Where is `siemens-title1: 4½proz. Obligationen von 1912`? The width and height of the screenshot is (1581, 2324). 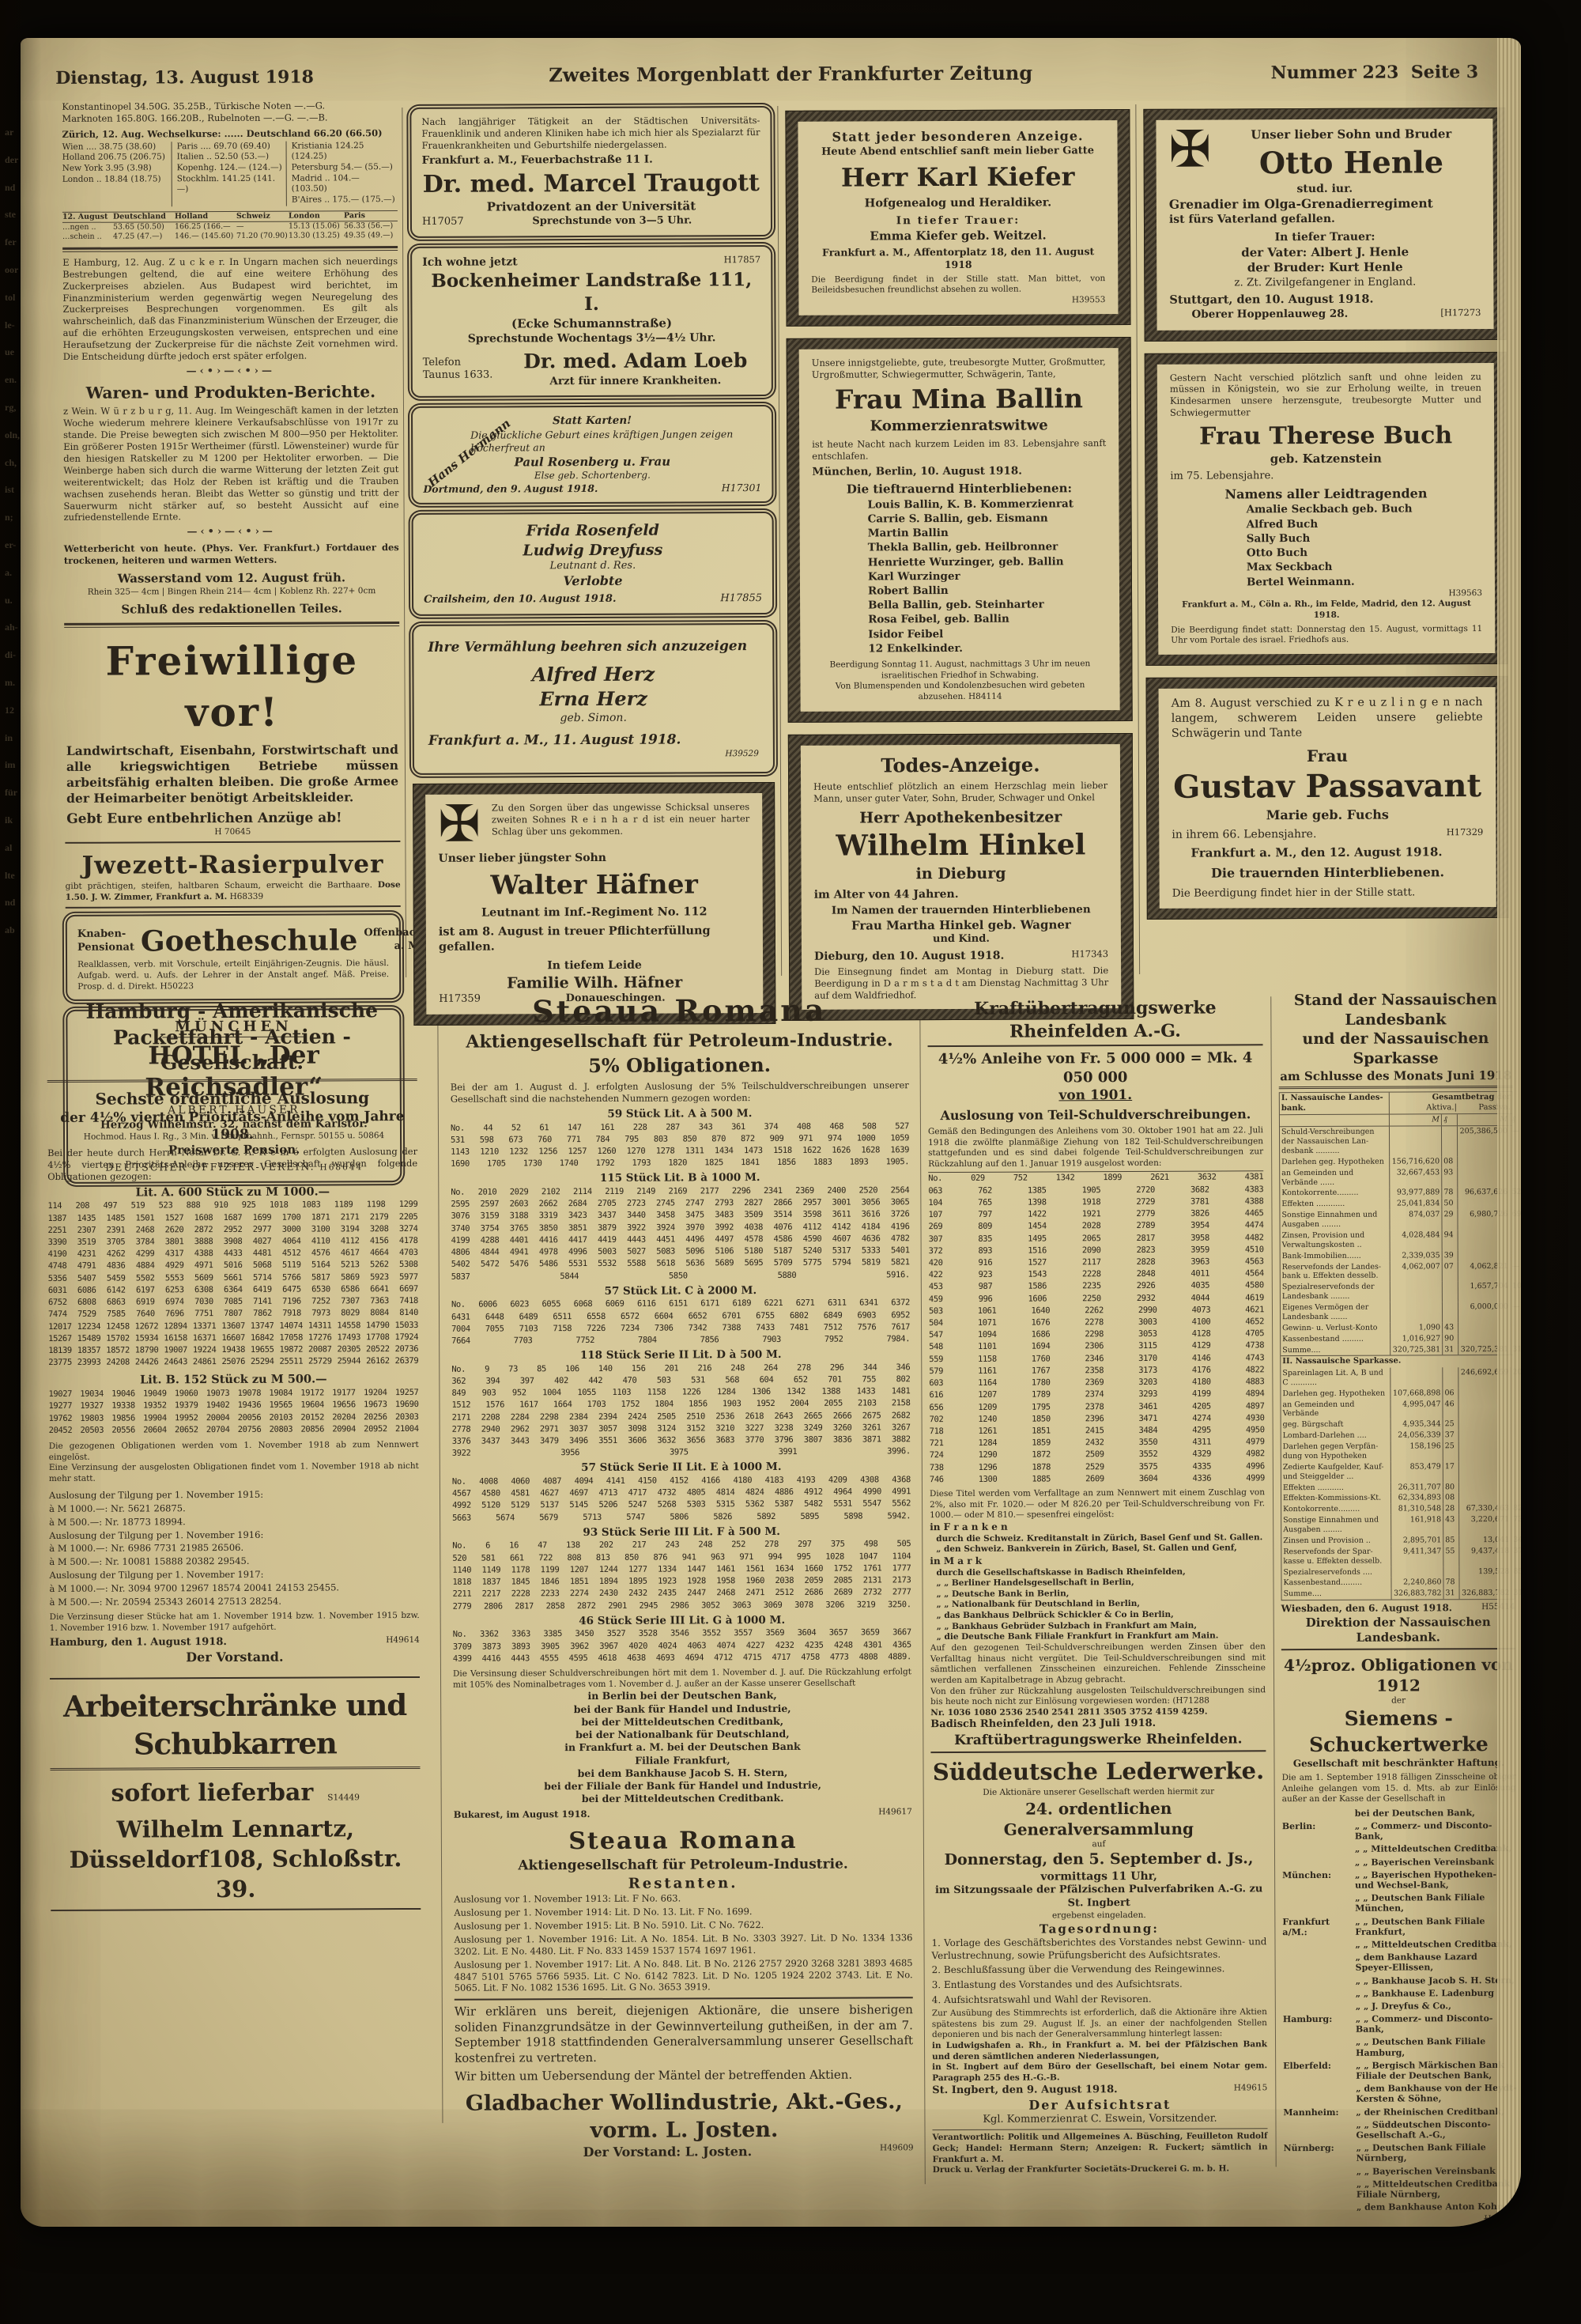
siemens-title1: 4½proz. Obligationen von 1912 is located at coordinates (1398, 1674).